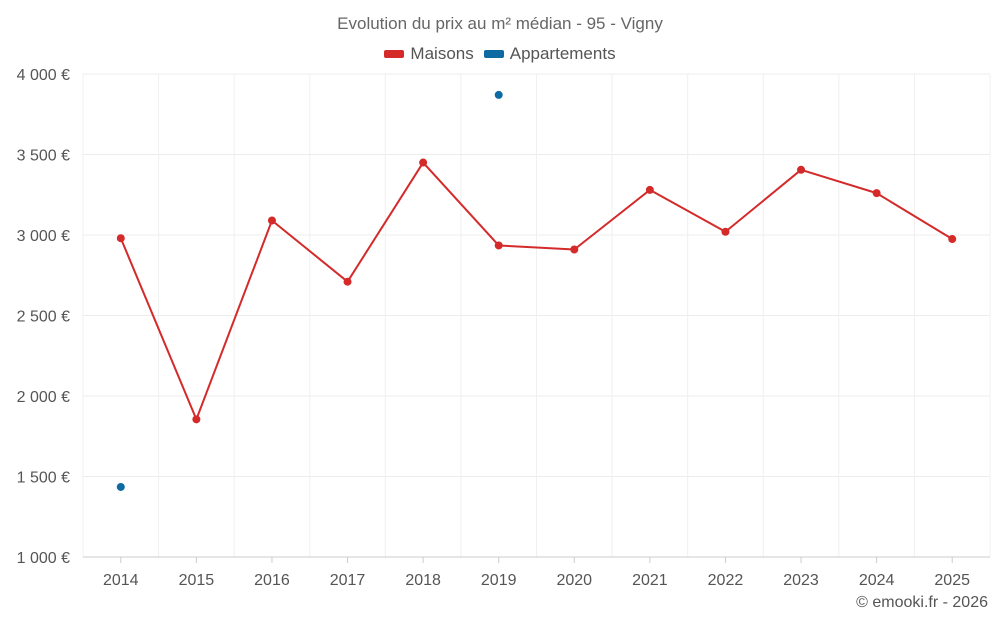  I want to click on x-tick-label: 2022, so click(726, 580).